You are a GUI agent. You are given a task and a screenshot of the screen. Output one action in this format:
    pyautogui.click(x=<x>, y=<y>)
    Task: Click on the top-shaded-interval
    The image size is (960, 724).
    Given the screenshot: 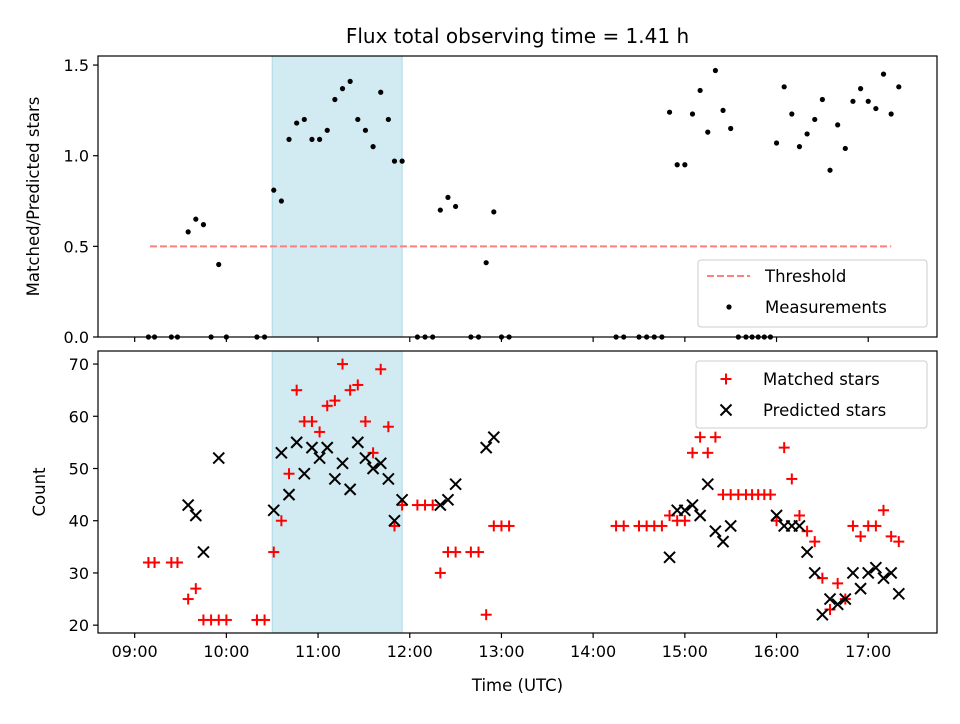 What is the action you would take?
    pyautogui.click(x=337, y=196)
    